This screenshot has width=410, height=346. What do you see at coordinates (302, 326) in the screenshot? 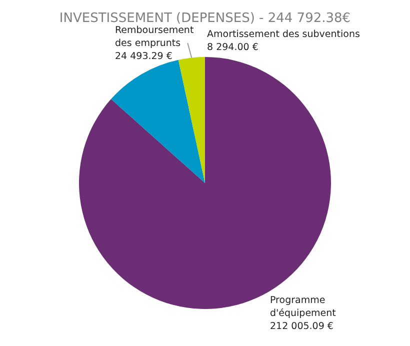
I see `data-label: 212 005.09 €` at bounding box center [302, 326].